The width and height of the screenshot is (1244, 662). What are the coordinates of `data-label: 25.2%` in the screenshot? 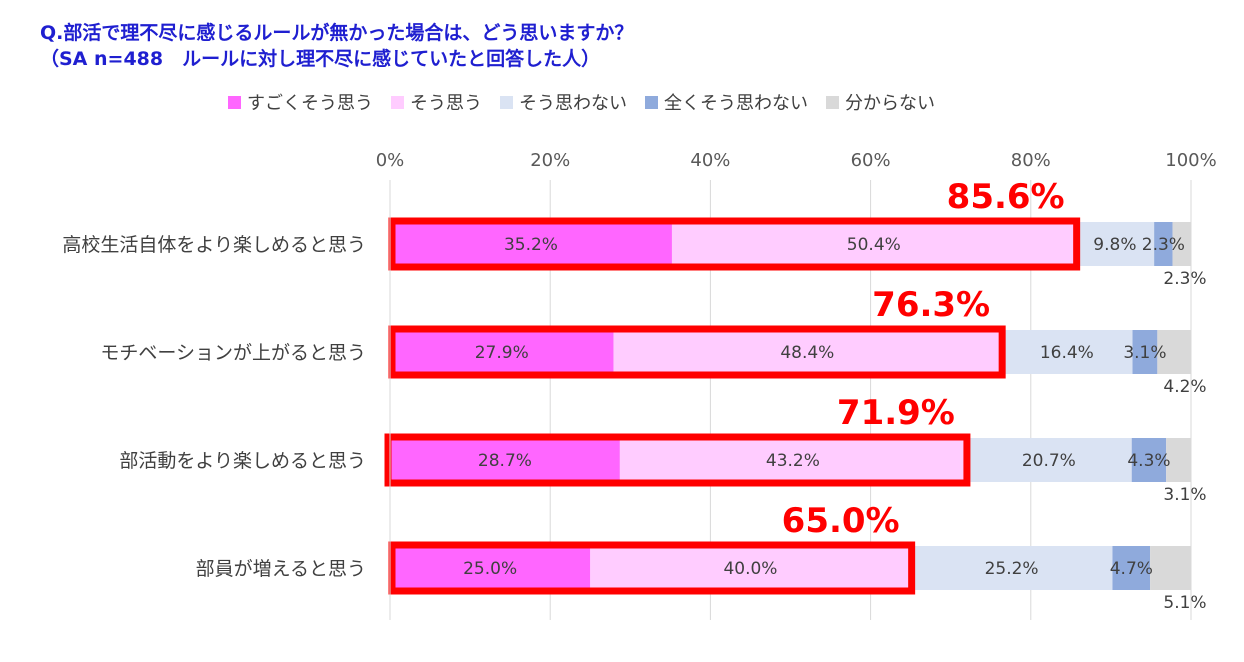 It's located at (1012, 569).